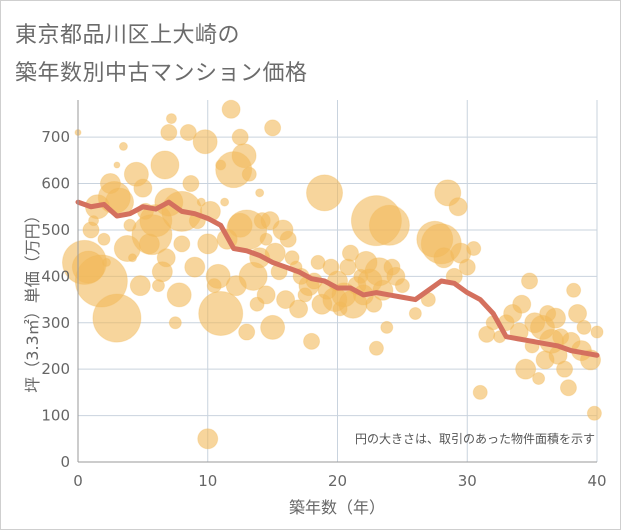  What do you see at coordinates (55, 184) in the screenshot?
I see `y-tick-label: 600` at bounding box center [55, 184].